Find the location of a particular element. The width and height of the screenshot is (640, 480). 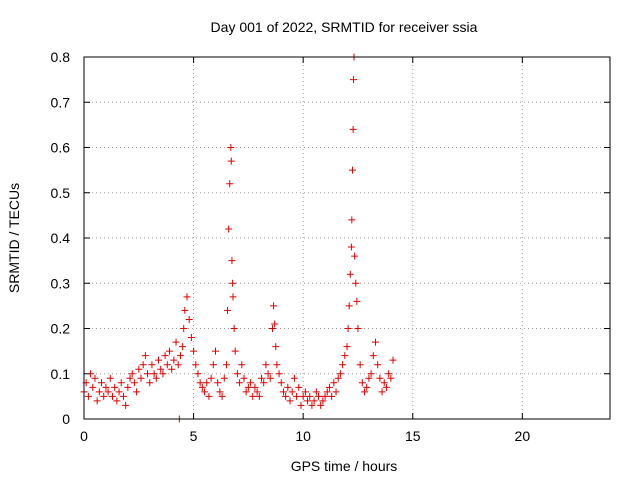

y-tick-labels: 0 0.1 0.2 0.3 0.4 0.5 0.6 0.7 0.8 is located at coordinates (61, 238).